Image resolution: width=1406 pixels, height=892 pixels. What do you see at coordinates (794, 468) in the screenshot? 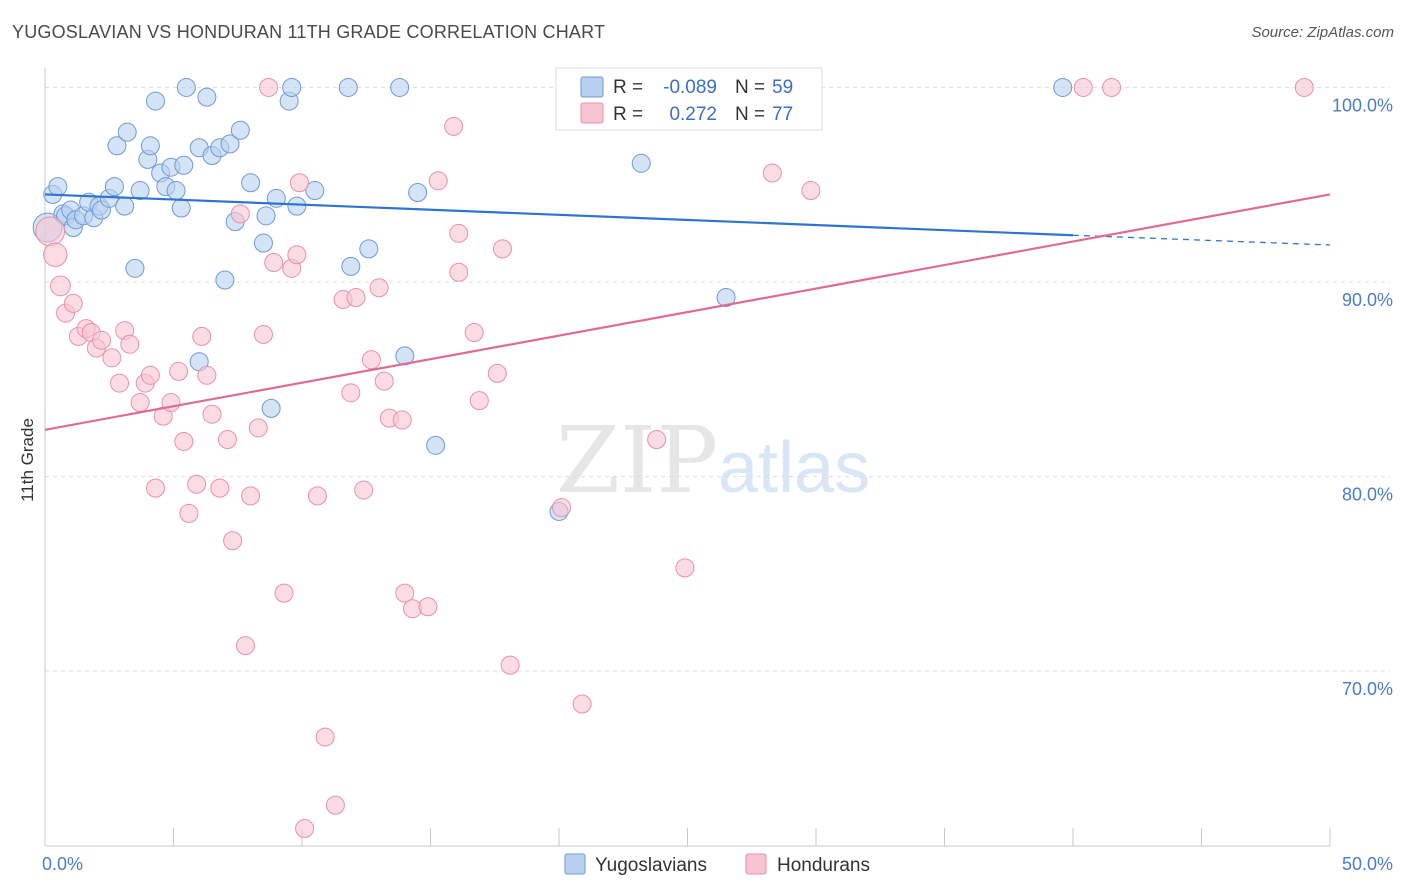
I see `watermark-atlas: atlas` at bounding box center [794, 468].